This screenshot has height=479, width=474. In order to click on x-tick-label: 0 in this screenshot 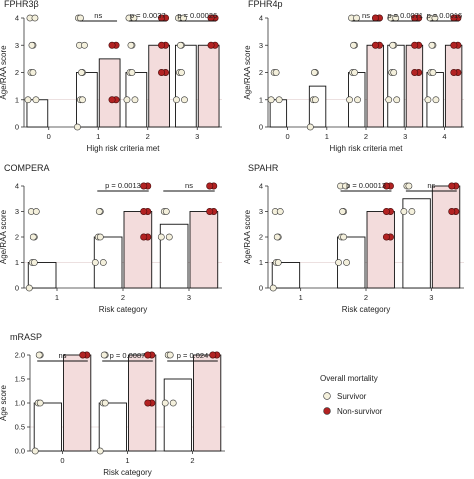, I will do `click(62, 460)`.